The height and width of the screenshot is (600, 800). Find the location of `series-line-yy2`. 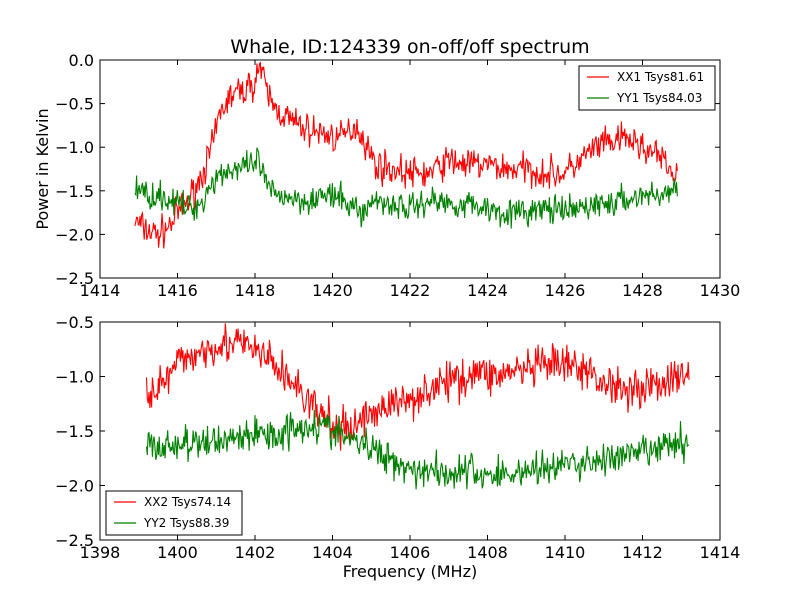

series-line-yy2 is located at coordinates (417, 449).